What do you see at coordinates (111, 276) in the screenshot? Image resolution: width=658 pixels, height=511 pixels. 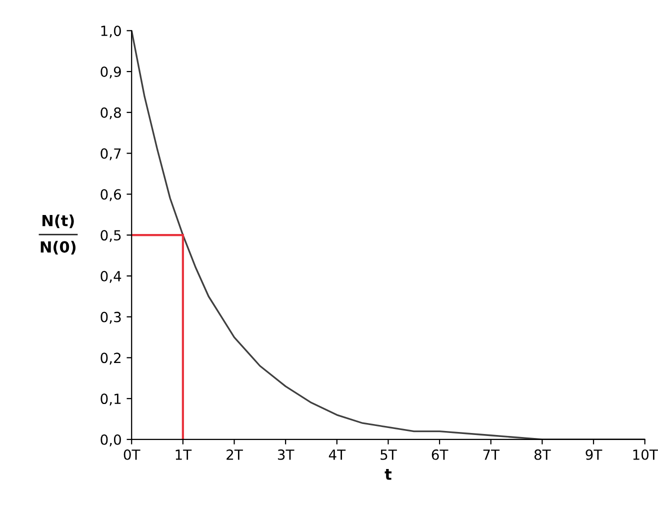 I see `y-tick-label: 0,4` at bounding box center [111, 276].